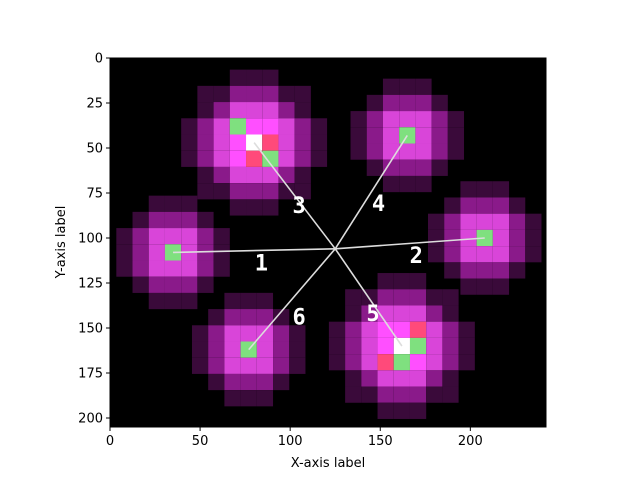 This screenshot has width=640, height=480. What do you see at coordinates (173, 252) in the screenshot?
I see `spot` at bounding box center [173, 252].